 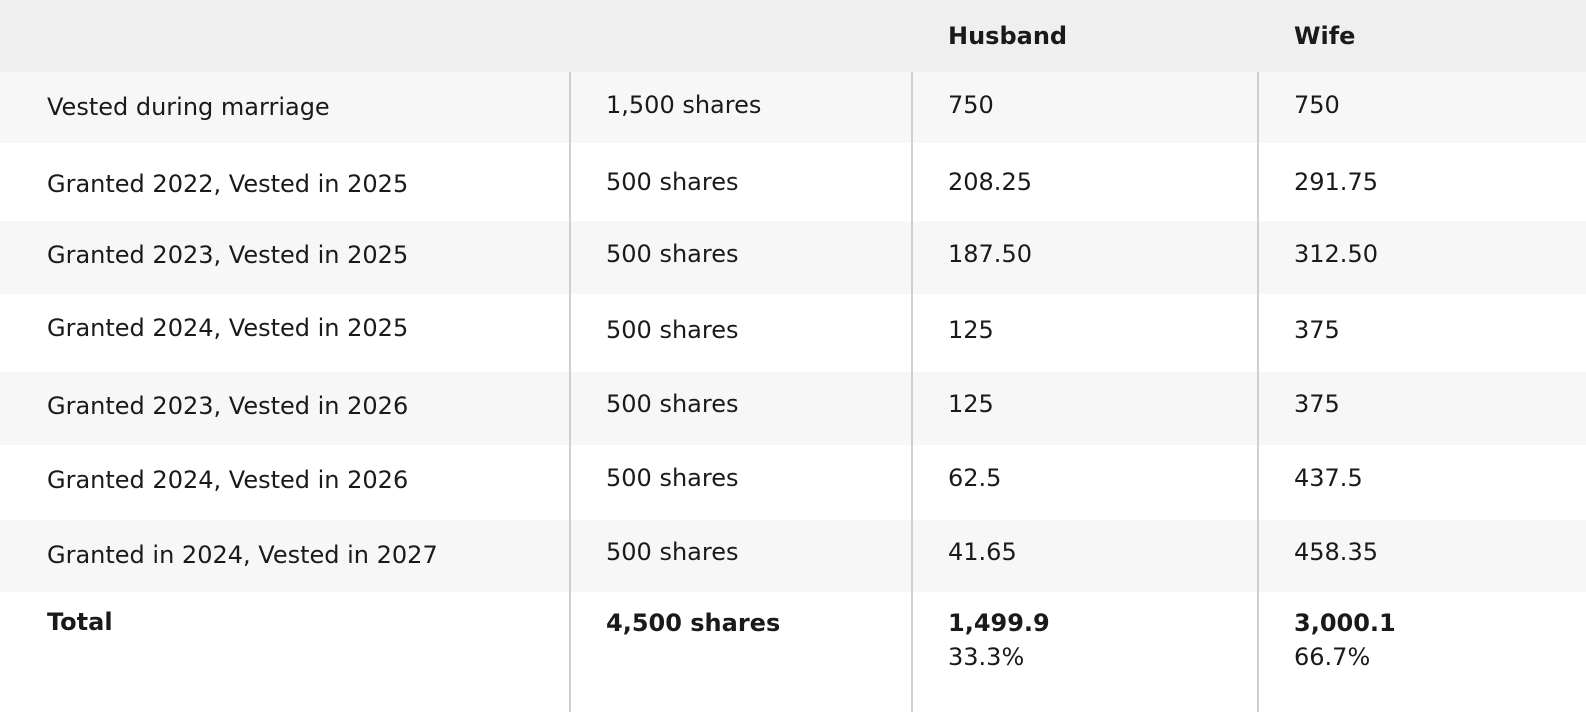 What do you see at coordinates (1008, 36) in the screenshot?
I see `header-husband: Husband` at bounding box center [1008, 36].